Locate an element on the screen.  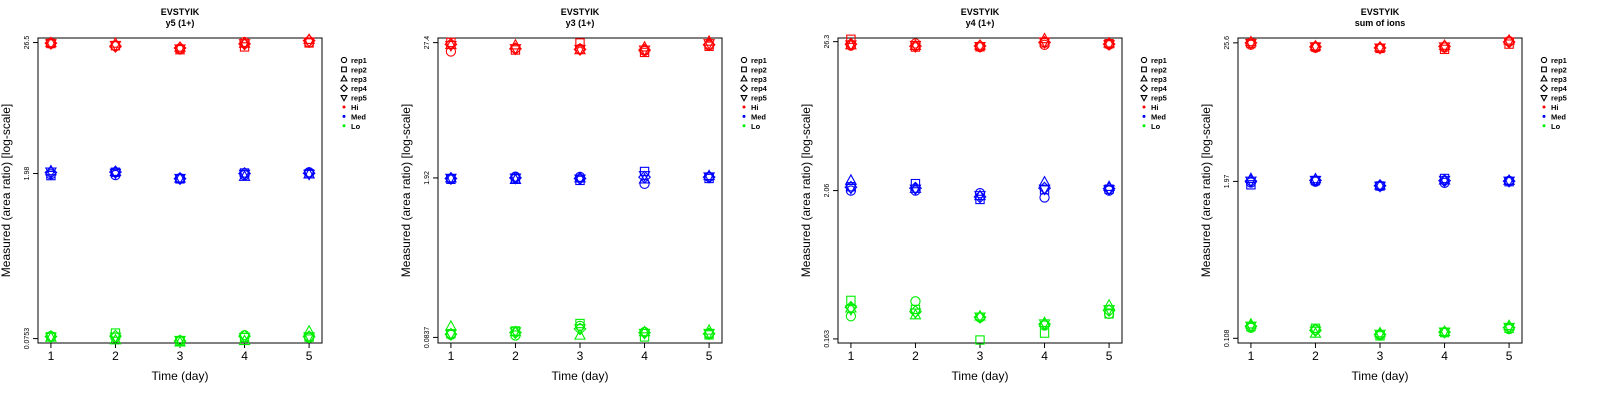
y-tick-label: 25.6 is located at coordinates (1227, 43).